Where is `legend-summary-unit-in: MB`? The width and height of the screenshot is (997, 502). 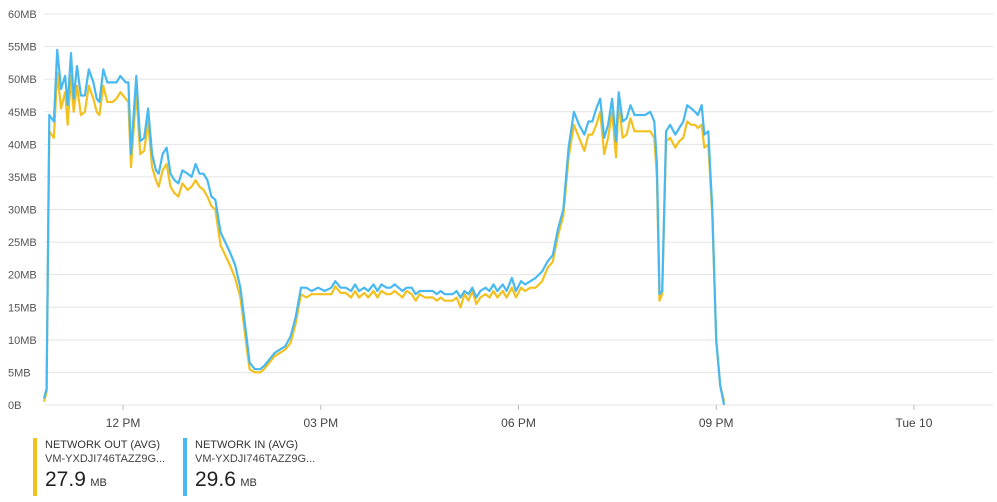 legend-summary-unit-in: MB is located at coordinates (248, 483).